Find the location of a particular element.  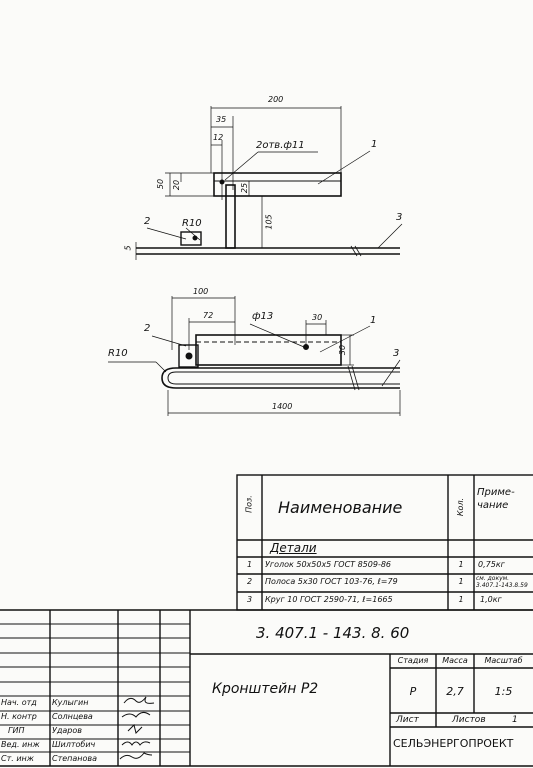

row-pos: 3 is located at coordinates (249, 599).